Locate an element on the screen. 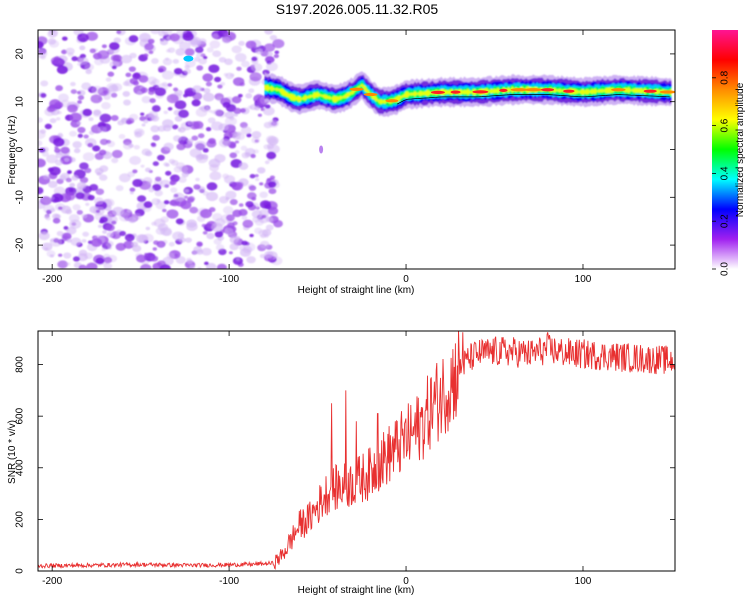  snr-x-tick-label: 0 is located at coordinates (406, 581).